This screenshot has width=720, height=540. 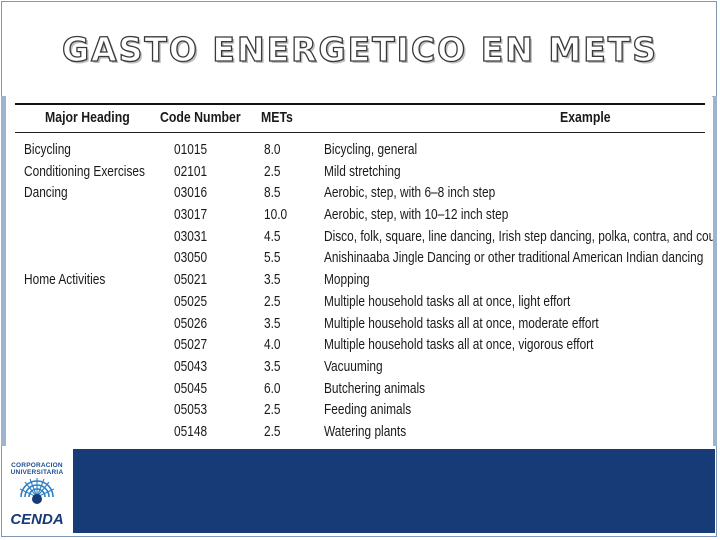 What do you see at coordinates (191, 193) in the screenshot?
I see `cell-code-number: 03016` at bounding box center [191, 193].